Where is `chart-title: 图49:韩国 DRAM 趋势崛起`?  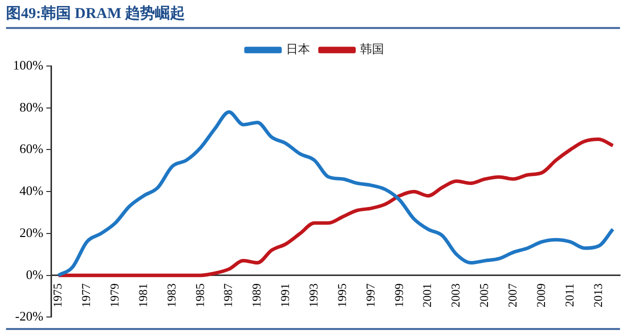
chart-title: 图49:韩国 DRAM 趋势崛起 is located at coordinates (313, 16).